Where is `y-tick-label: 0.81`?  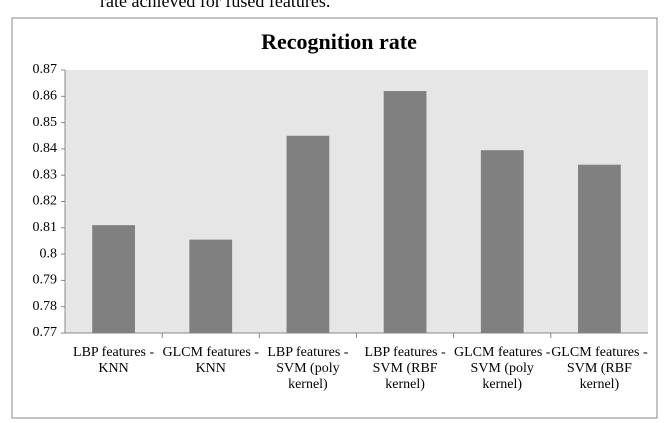 y-tick-label: 0.81 is located at coordinates (45, 227).